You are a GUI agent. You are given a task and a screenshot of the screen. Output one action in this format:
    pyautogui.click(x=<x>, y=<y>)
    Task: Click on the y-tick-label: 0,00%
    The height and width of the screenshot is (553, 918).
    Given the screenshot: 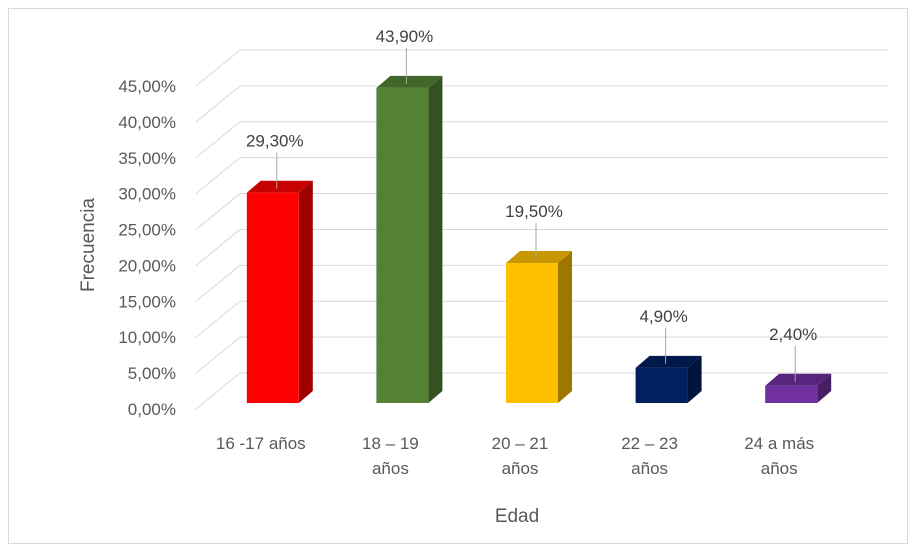 What is the action you would take?
    pyautogui.click(x=152, y=409)
    